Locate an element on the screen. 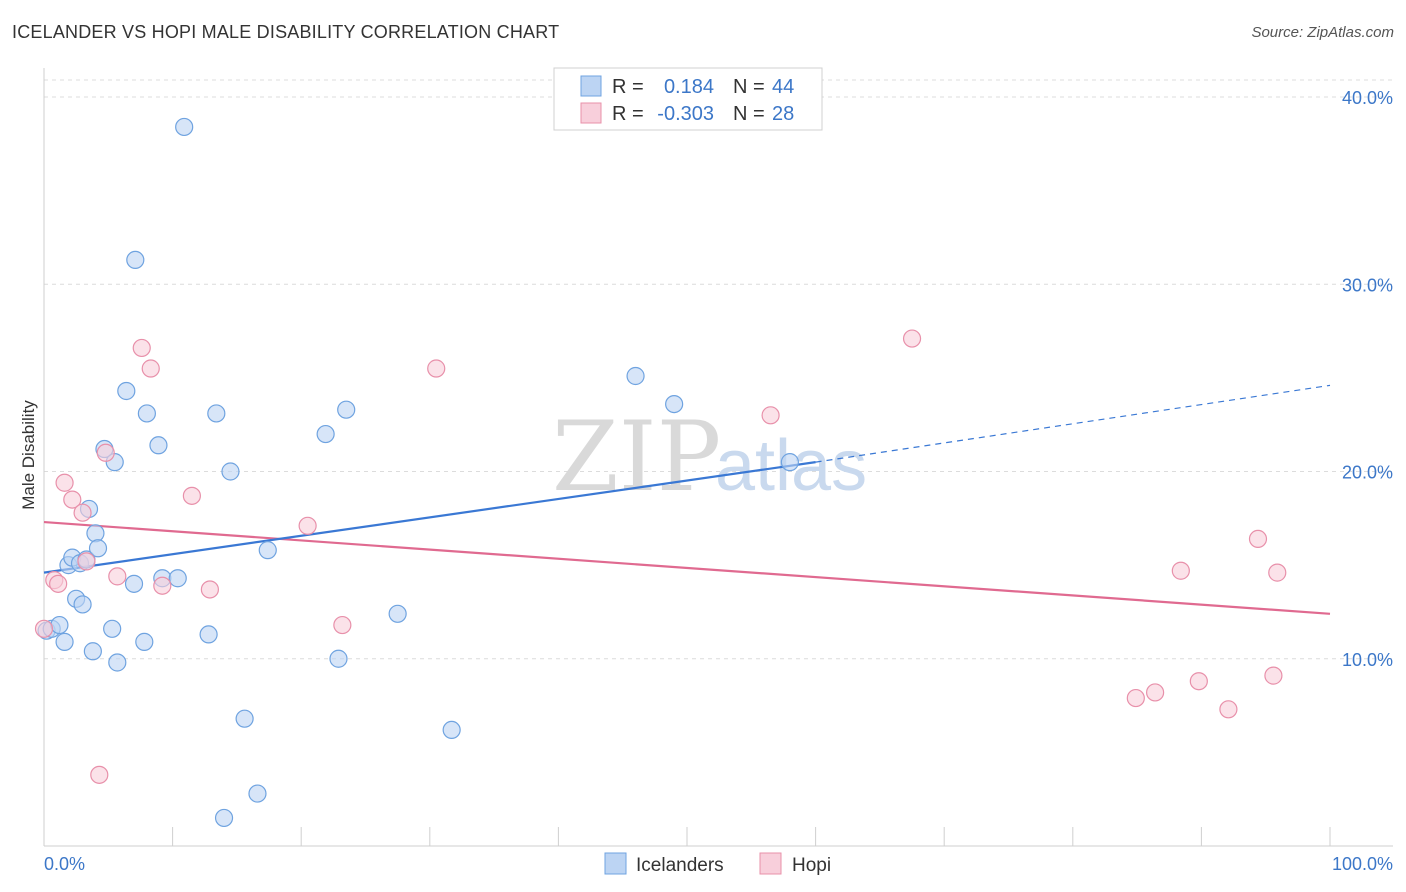 This screenshot has width=1406, height=892. correlation-legend: R = 0.184 N = 44 R = -0.303 N = 28 is located at coordinates (688, 99).